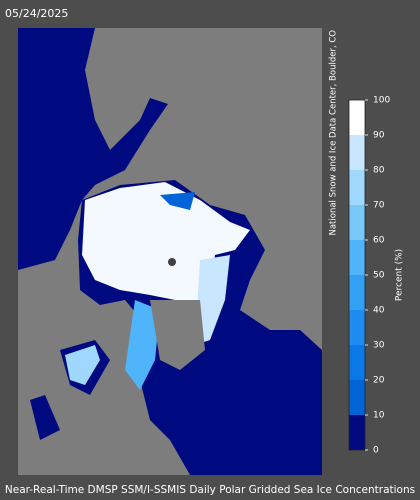 Image resolution: width=420 pixels, height=500 pixels. Describe the element at coordinates (82, 365) in the screenshot. I see `hudson-ice` at that location.